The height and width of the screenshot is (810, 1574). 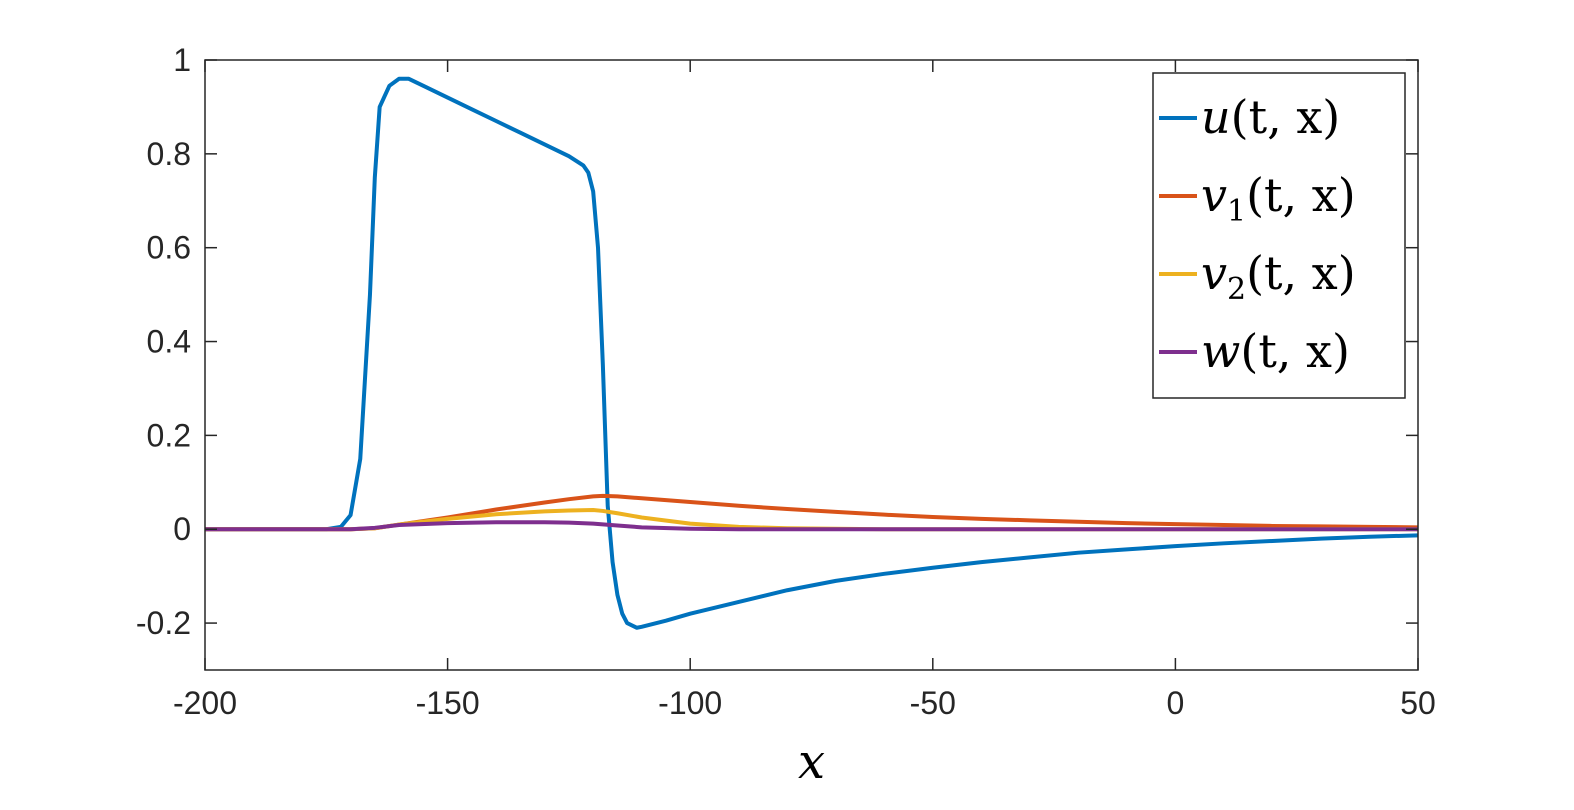 I want to click on x-tick-label: 0, so click(x=1176, y=703).